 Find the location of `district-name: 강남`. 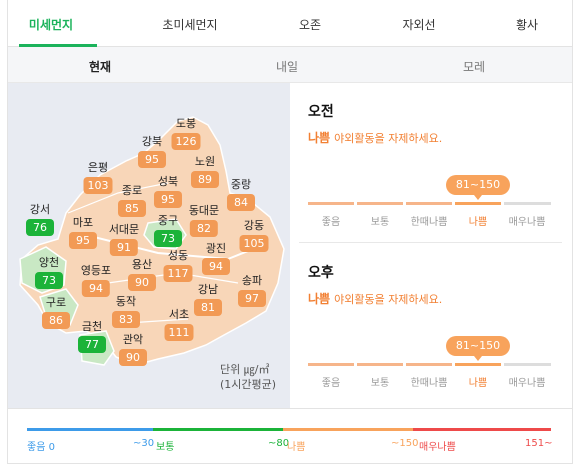

district-name: 강남 is located at coordinates (208, 289).